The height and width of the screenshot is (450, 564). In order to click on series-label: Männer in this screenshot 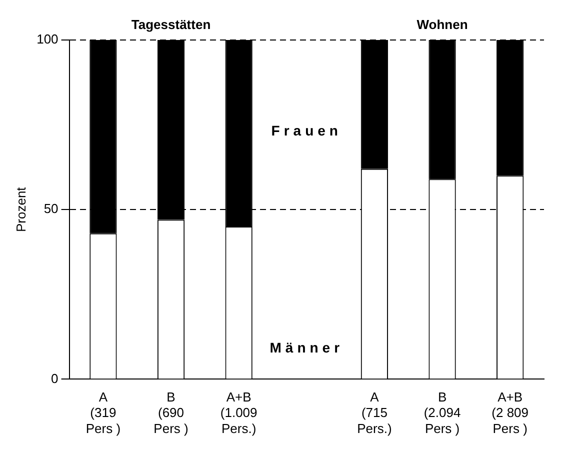, I will do `click(307, 348)`.